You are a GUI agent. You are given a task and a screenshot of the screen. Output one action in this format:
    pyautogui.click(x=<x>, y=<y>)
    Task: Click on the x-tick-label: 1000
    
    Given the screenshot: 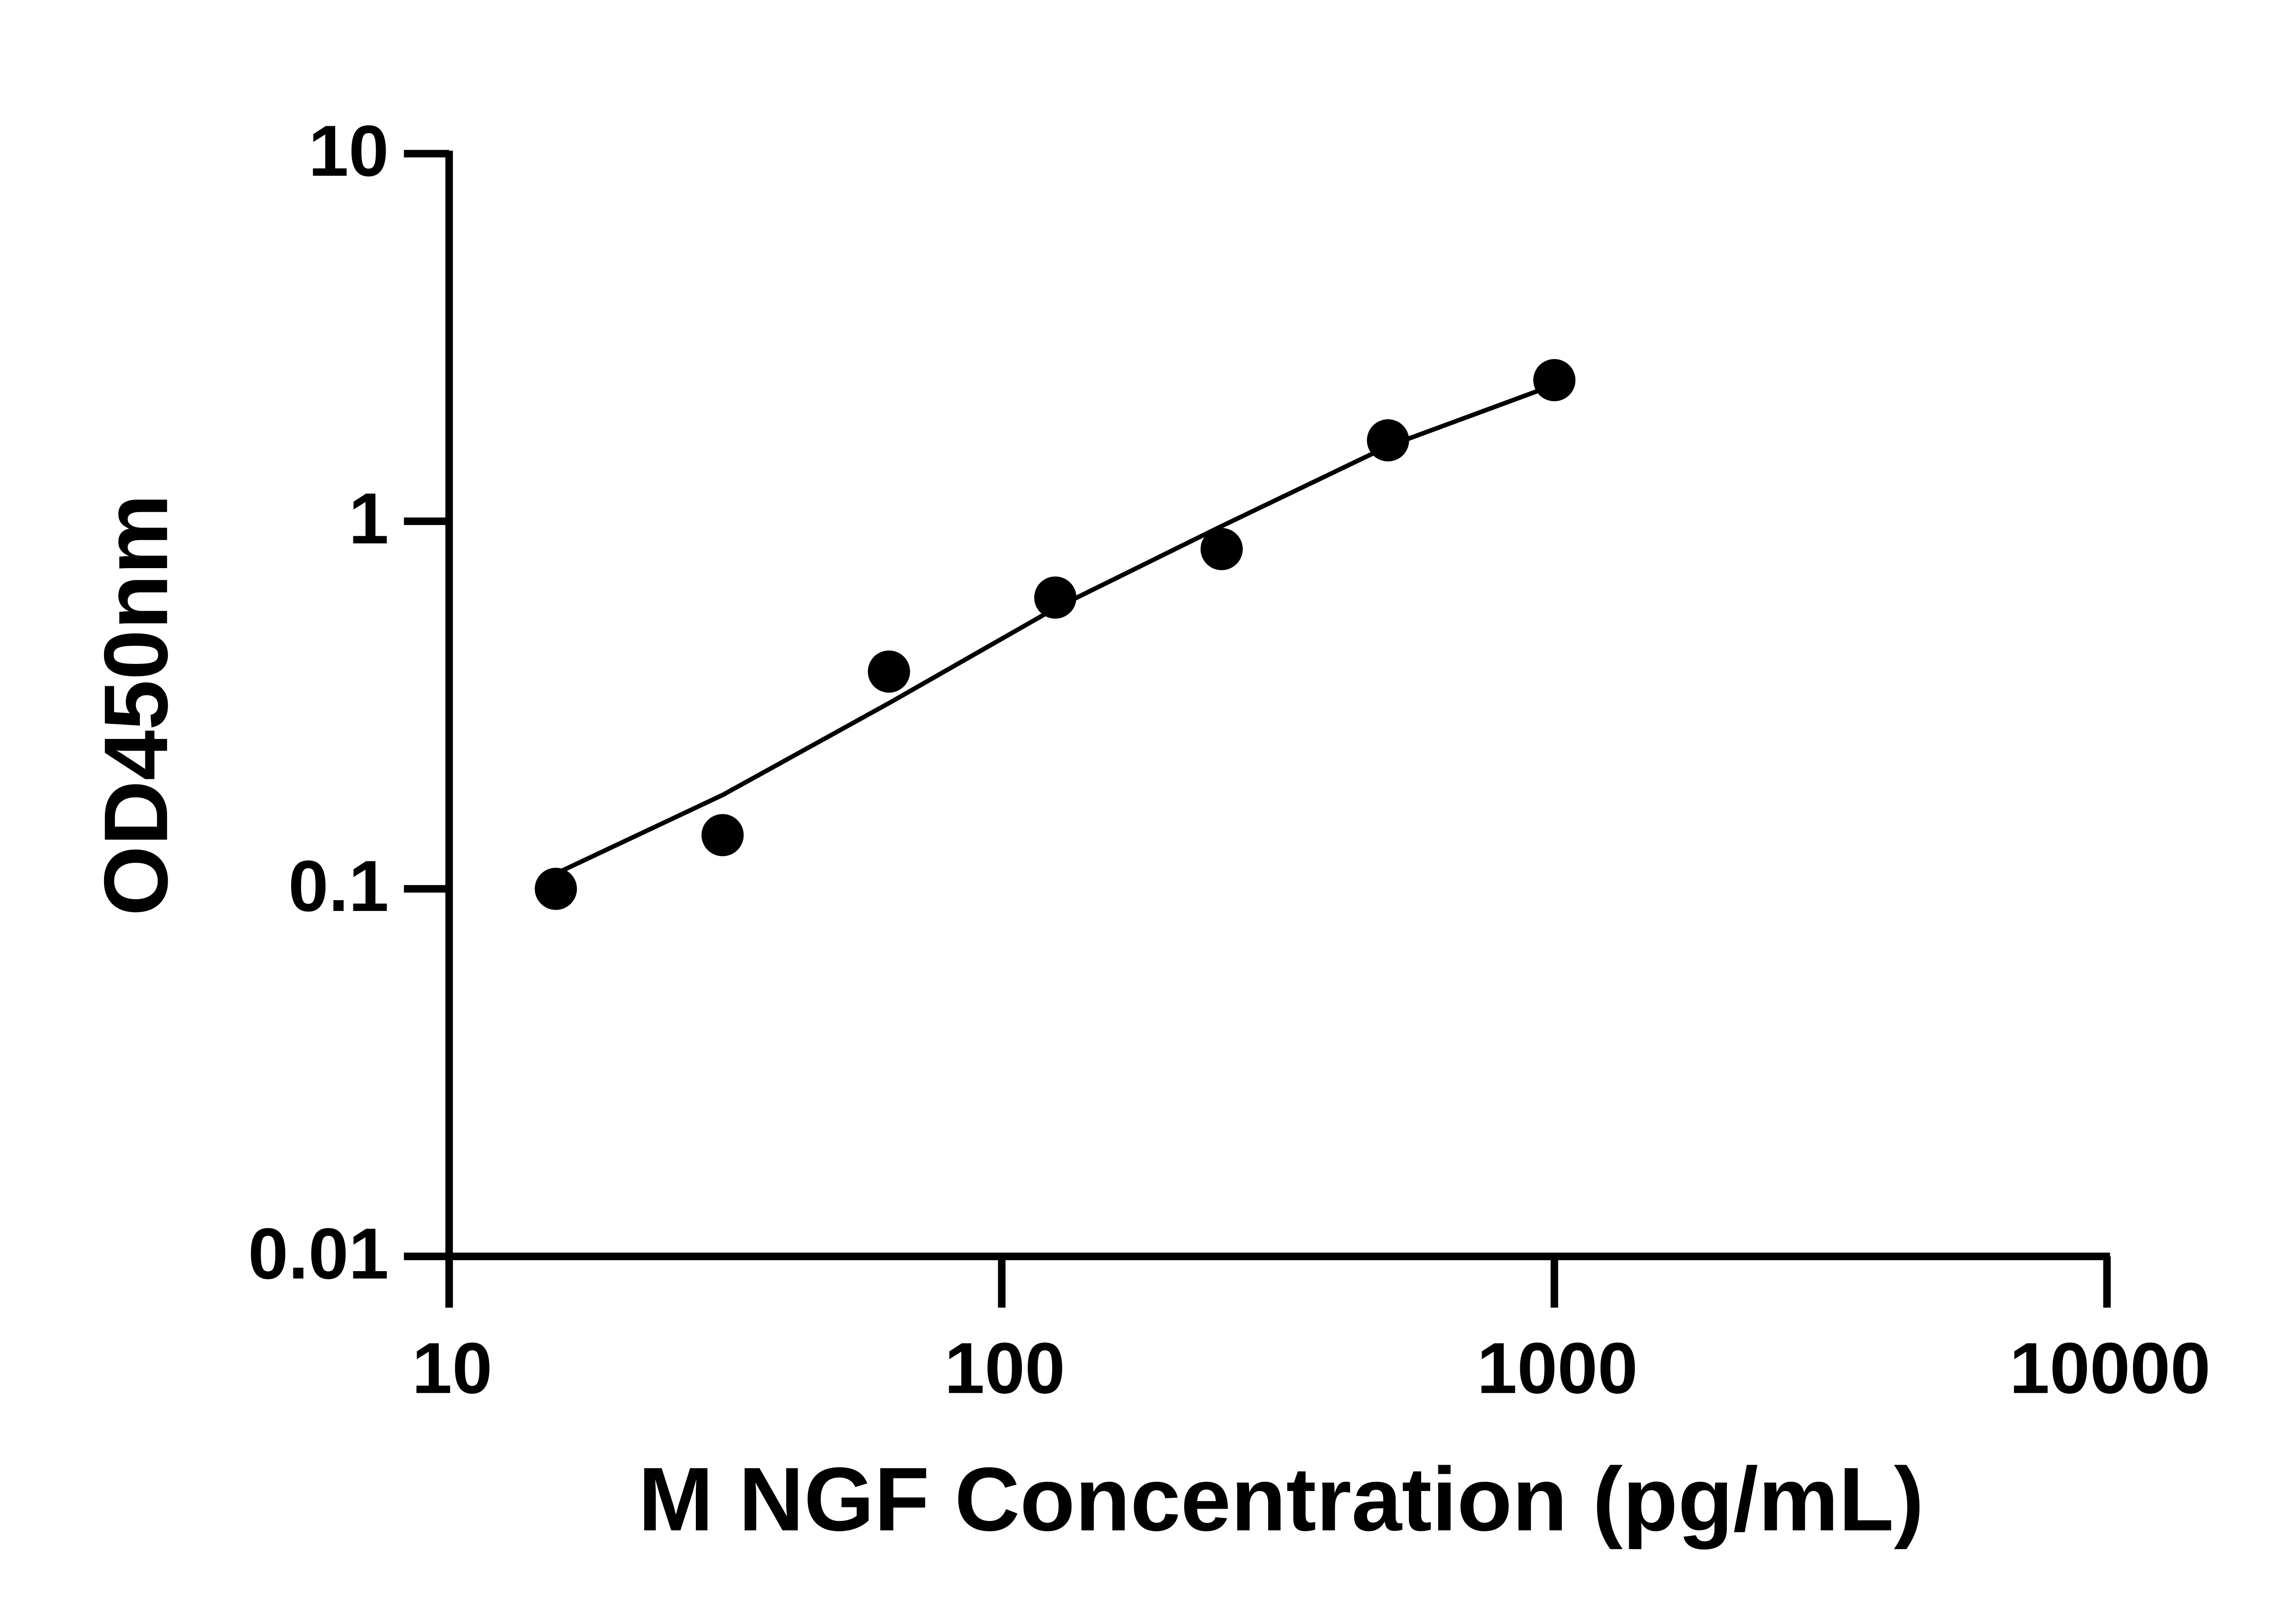 What is the action you would take?
    pyautogui.click(x=1557, y=1367)
    